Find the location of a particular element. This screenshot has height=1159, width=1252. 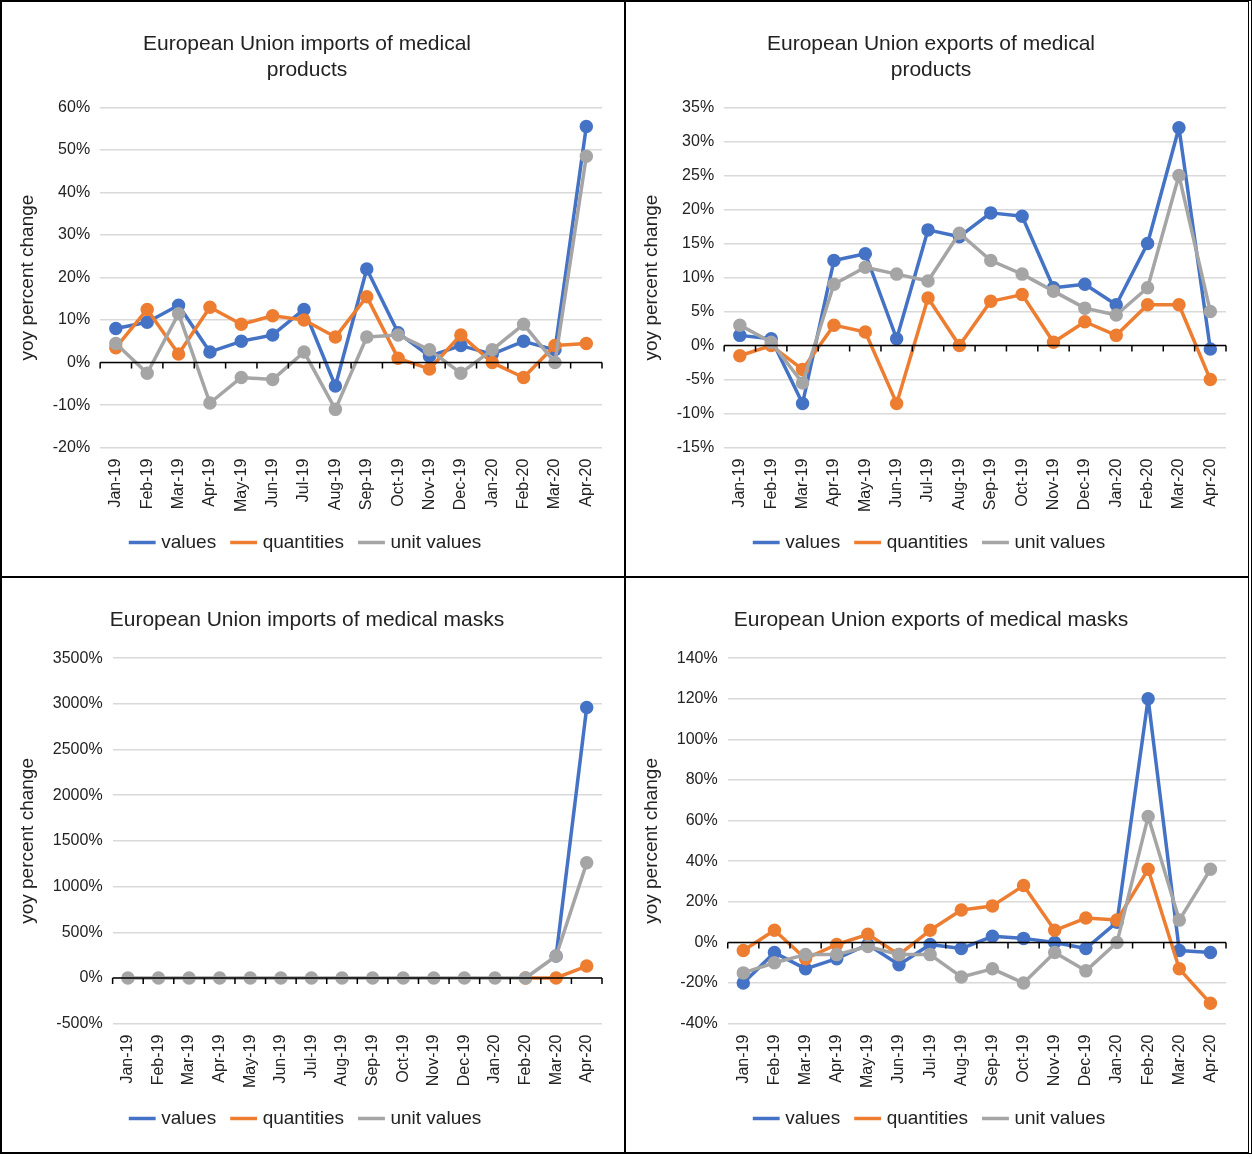

y-tick-label: -20% is located at coordinates (699, 982).